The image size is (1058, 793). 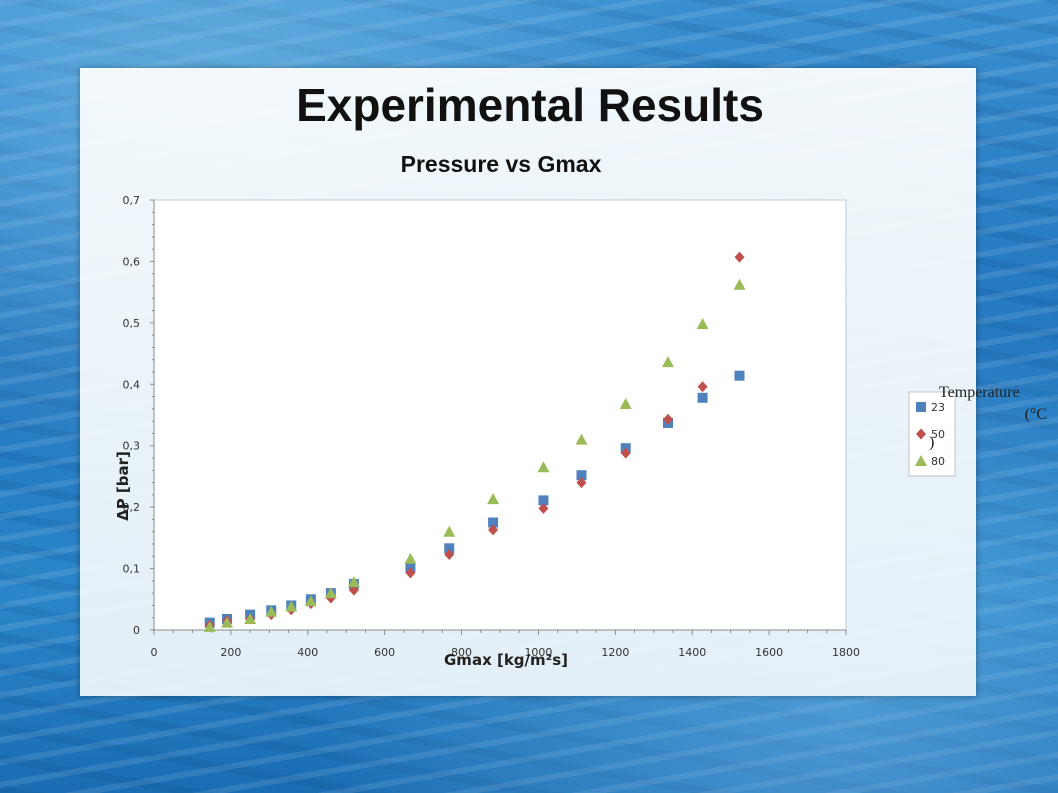 What do you see at coordinates (307, 652) in the screenshot?
I see `x-tick-label: 400` at bounding box center [307, 652].